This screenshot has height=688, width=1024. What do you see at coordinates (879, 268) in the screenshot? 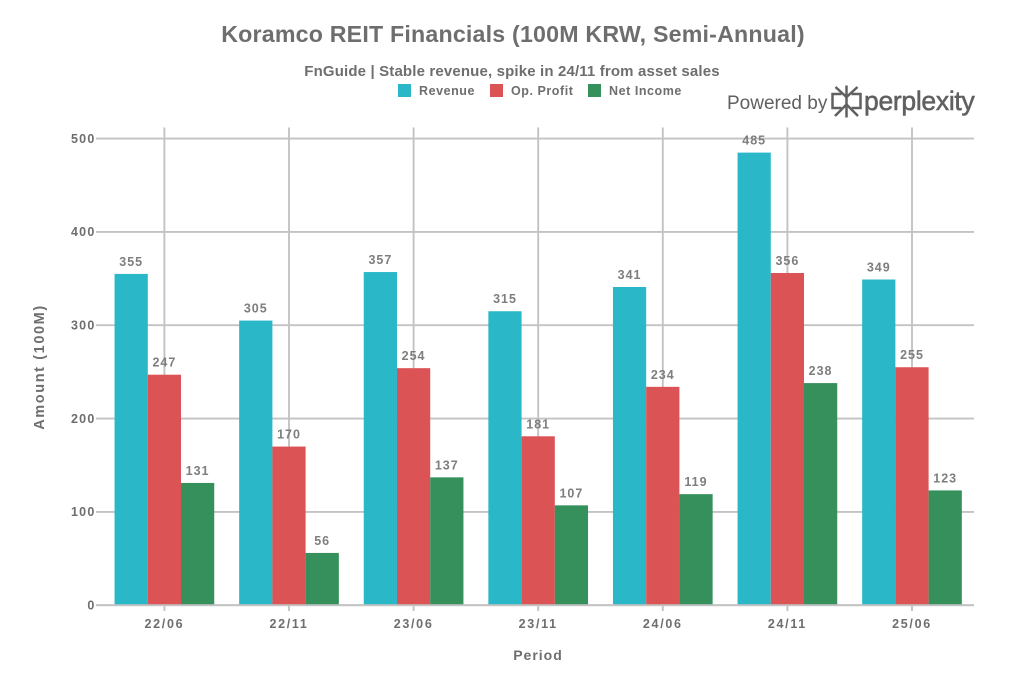
I see `svg-text: 349` at bounding box center [879, 268].